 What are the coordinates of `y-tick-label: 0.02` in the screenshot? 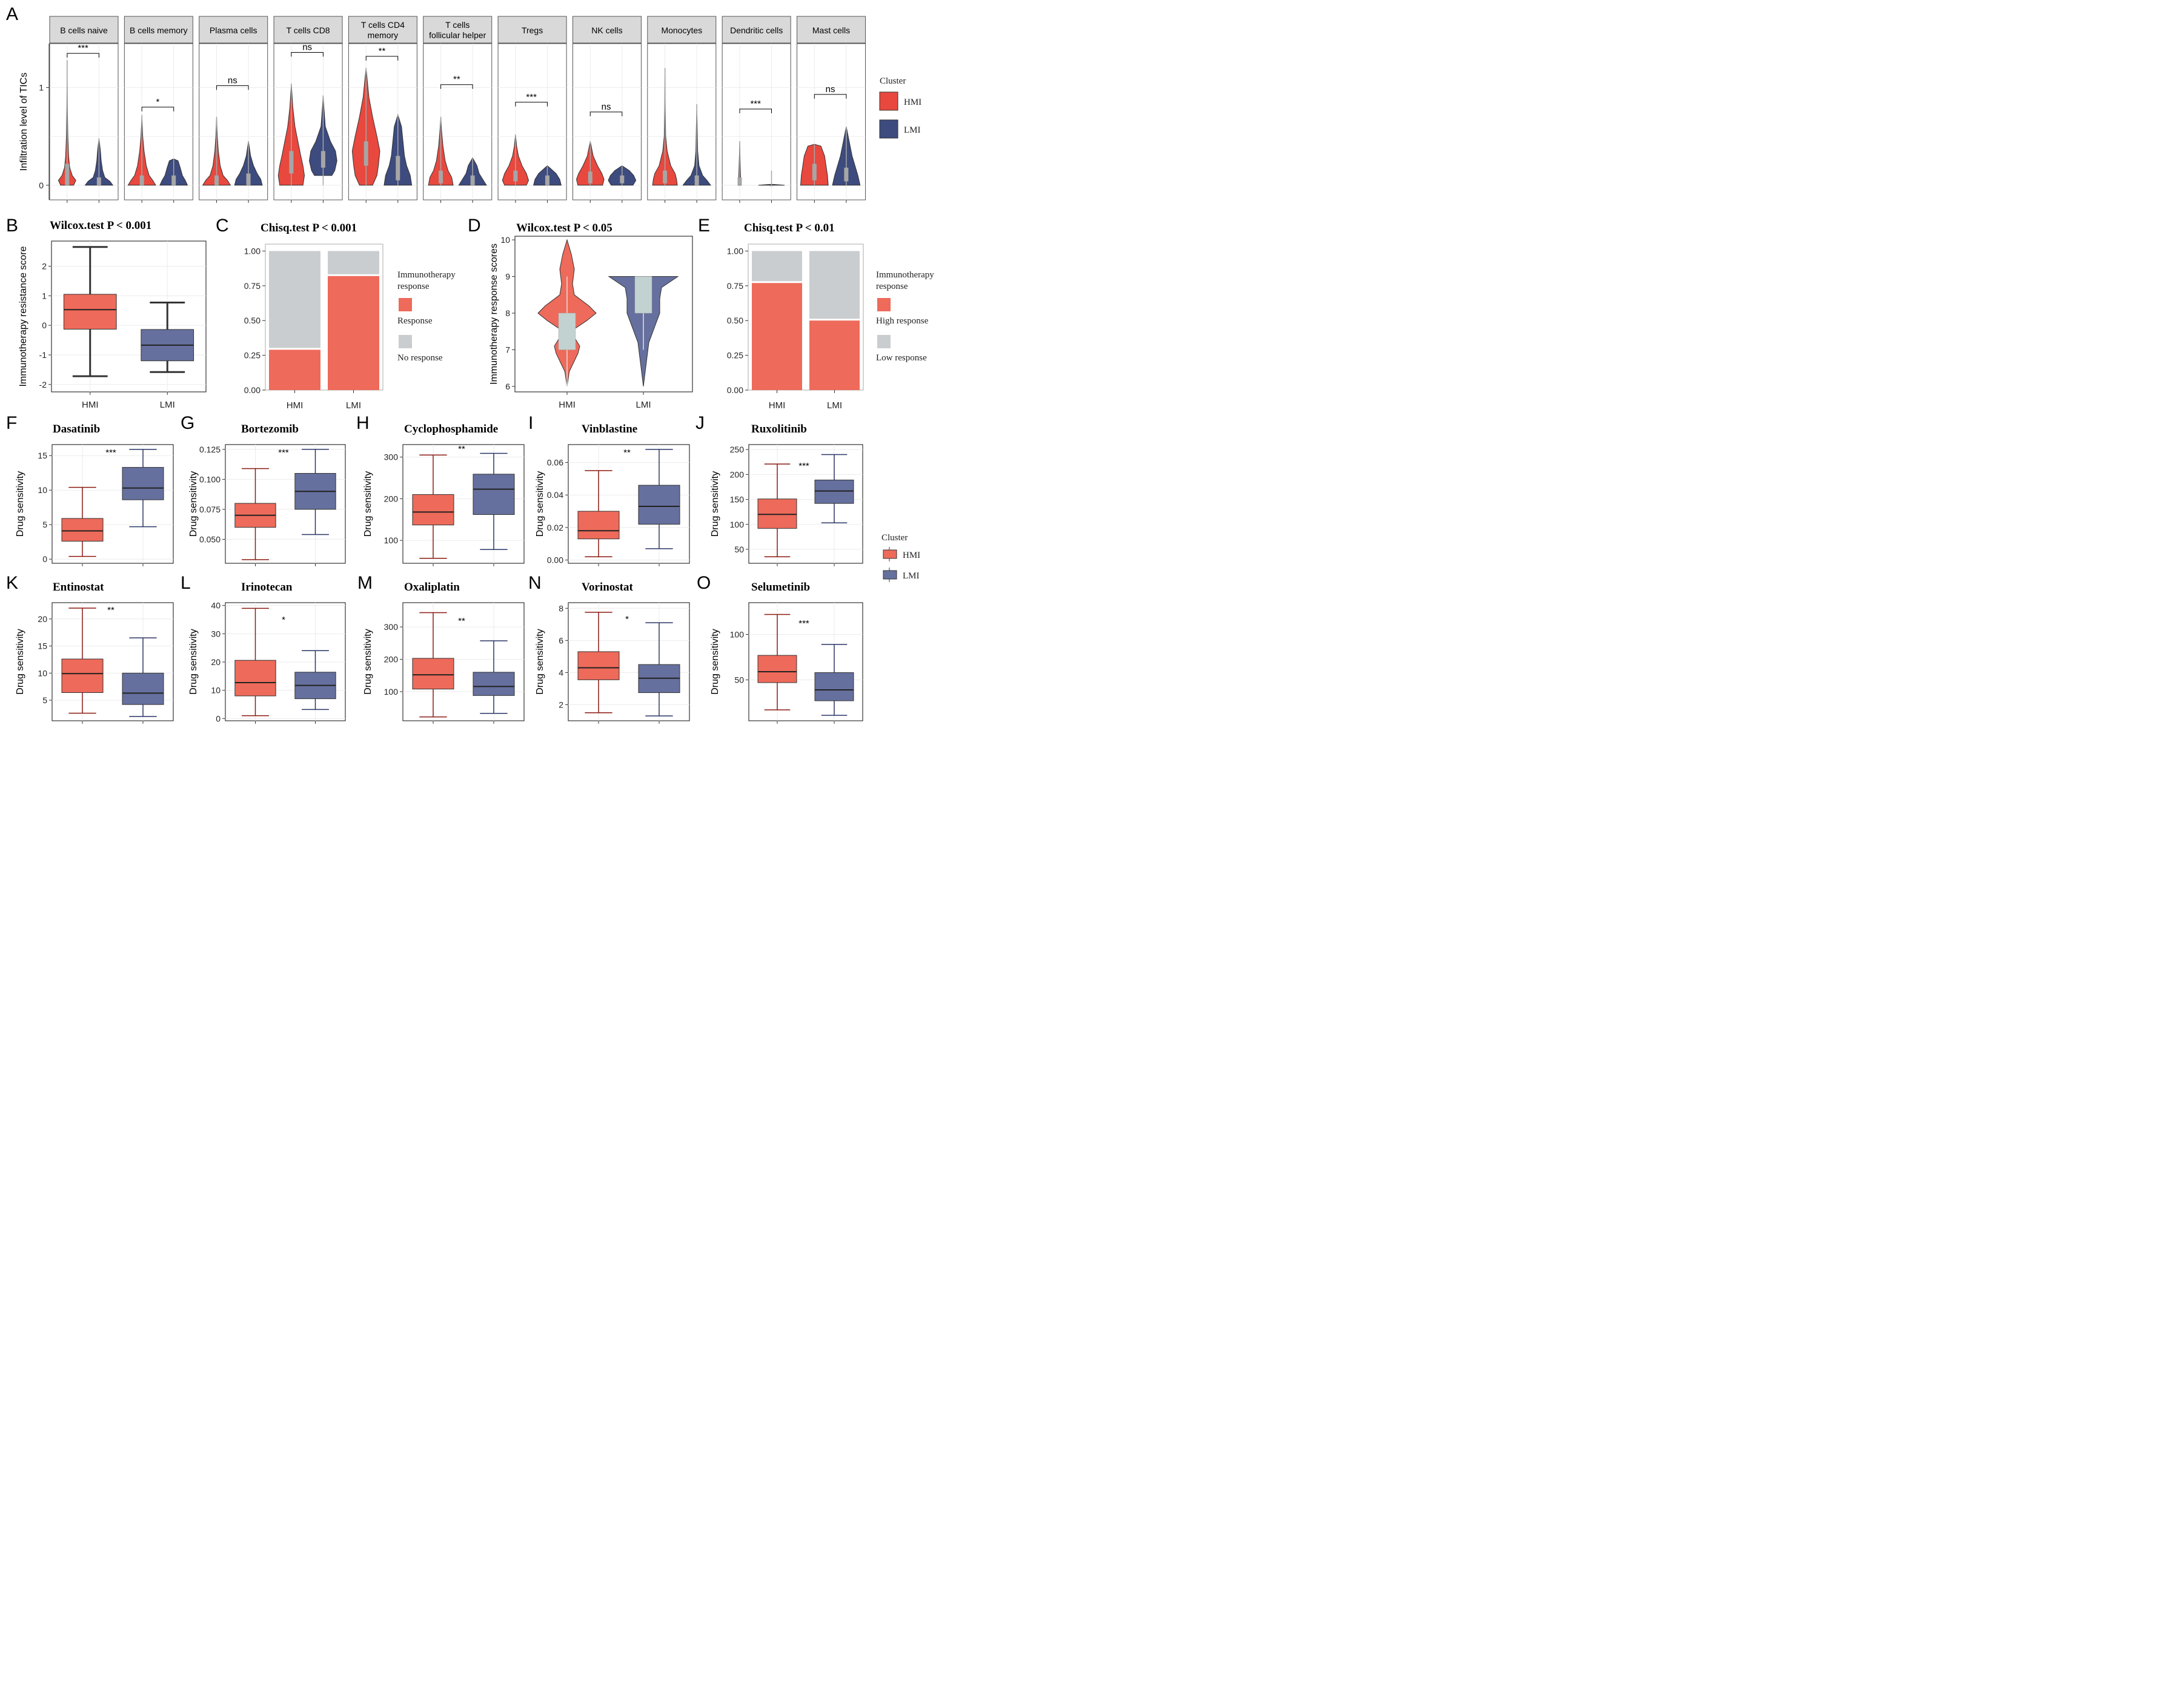 It's located at (555, 527).